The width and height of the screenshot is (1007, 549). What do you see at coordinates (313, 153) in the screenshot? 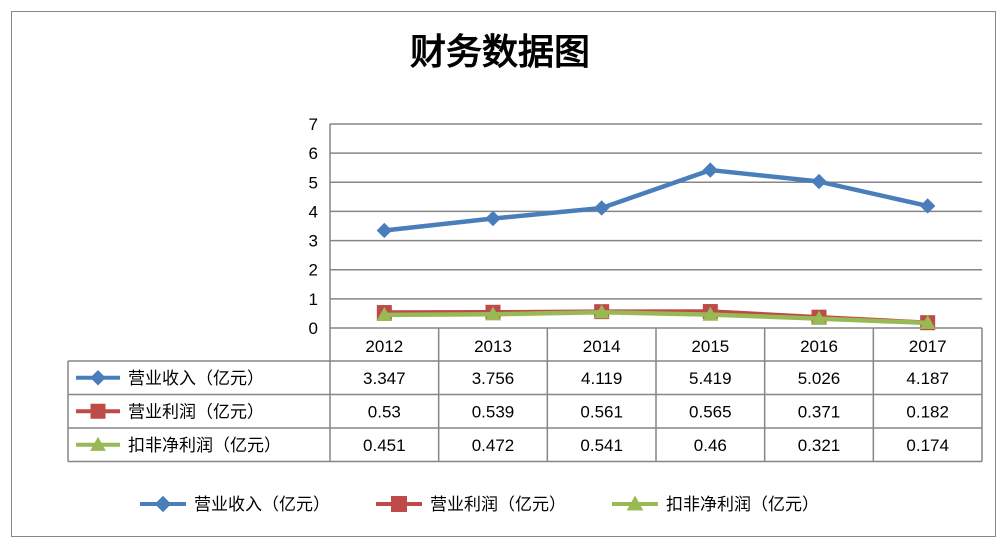
I see `y-tick-label: 6` at bounding box center [313, 153].